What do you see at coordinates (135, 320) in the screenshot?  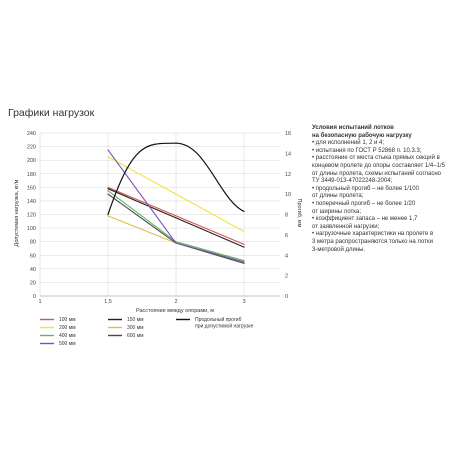 I see `legend-label: 150 мм` at bounding box center [135, 320].